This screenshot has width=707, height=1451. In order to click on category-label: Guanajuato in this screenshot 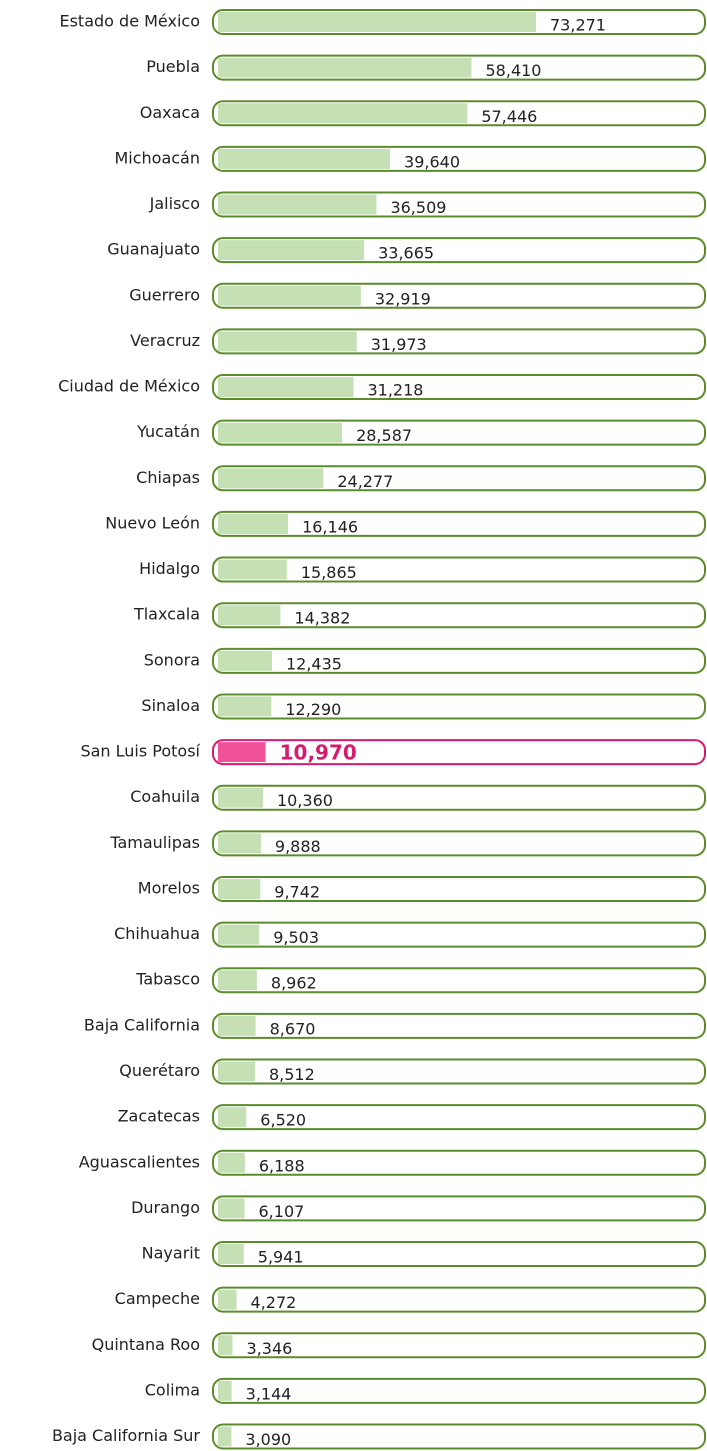, I will do `click(153, 249)`.